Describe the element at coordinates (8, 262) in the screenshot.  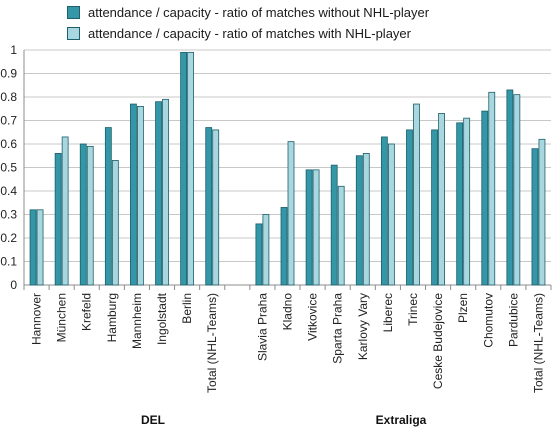
I see `y-tick-label: 0.1` at that location.